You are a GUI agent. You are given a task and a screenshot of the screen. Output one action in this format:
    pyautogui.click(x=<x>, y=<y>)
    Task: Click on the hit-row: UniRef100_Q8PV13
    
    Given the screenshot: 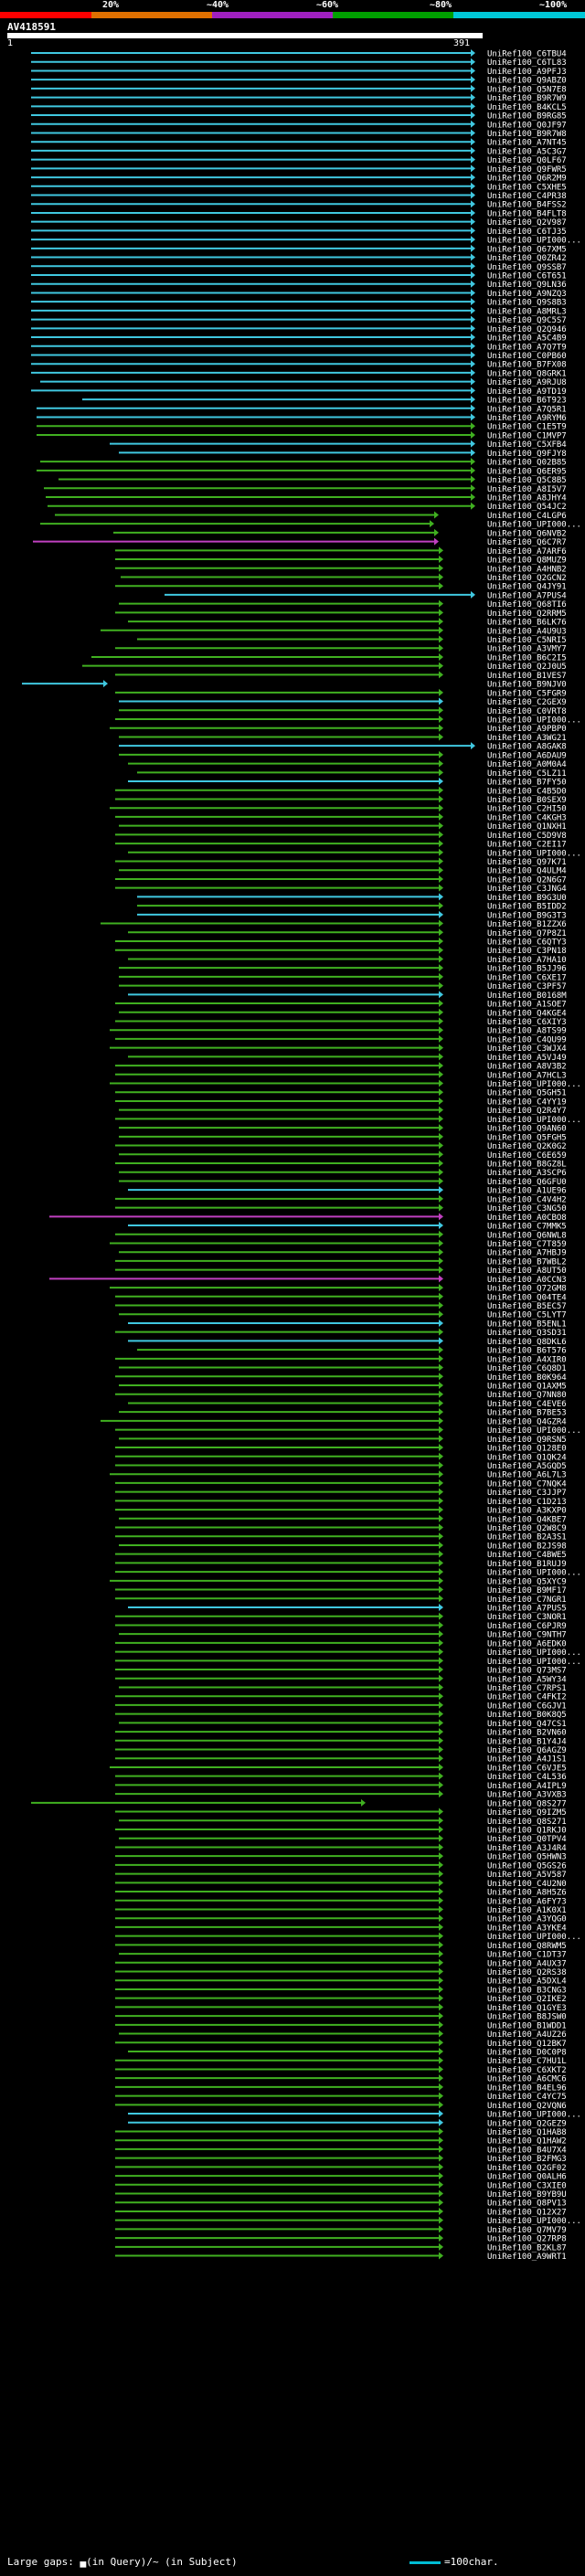 What is the action you would take?
    pyautogui.click(x=341, y=2204)
    